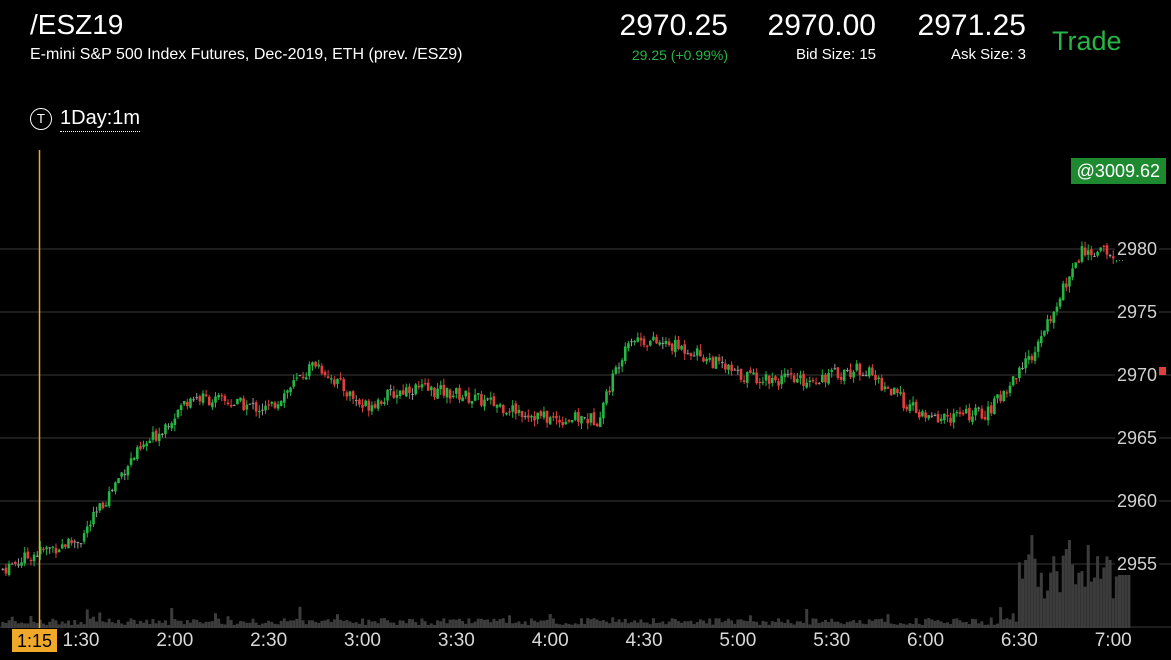  Describe the element at coordinates (100, 119) in the screenshot. I see `timeframe-label: 1Day:1m` at that location.